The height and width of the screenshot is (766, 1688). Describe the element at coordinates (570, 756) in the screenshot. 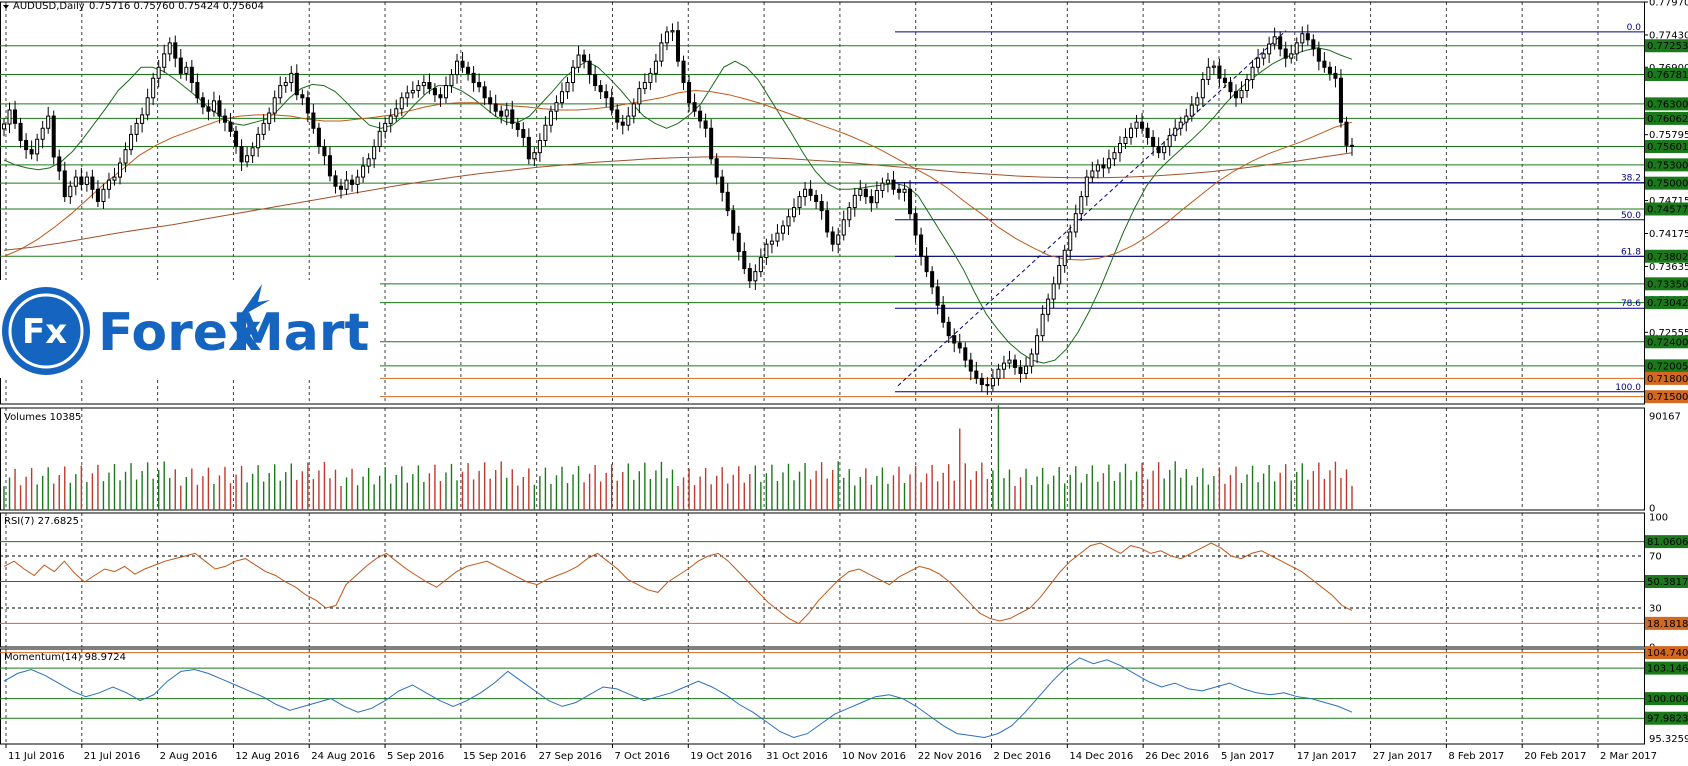

I see `date-tick-label: 27 Sep 2016` at that location.